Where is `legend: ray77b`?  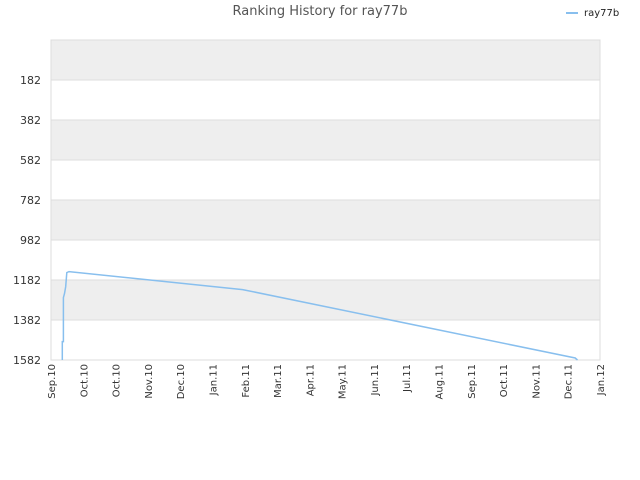 legend: ray77b is located at coordinates (592, 13).